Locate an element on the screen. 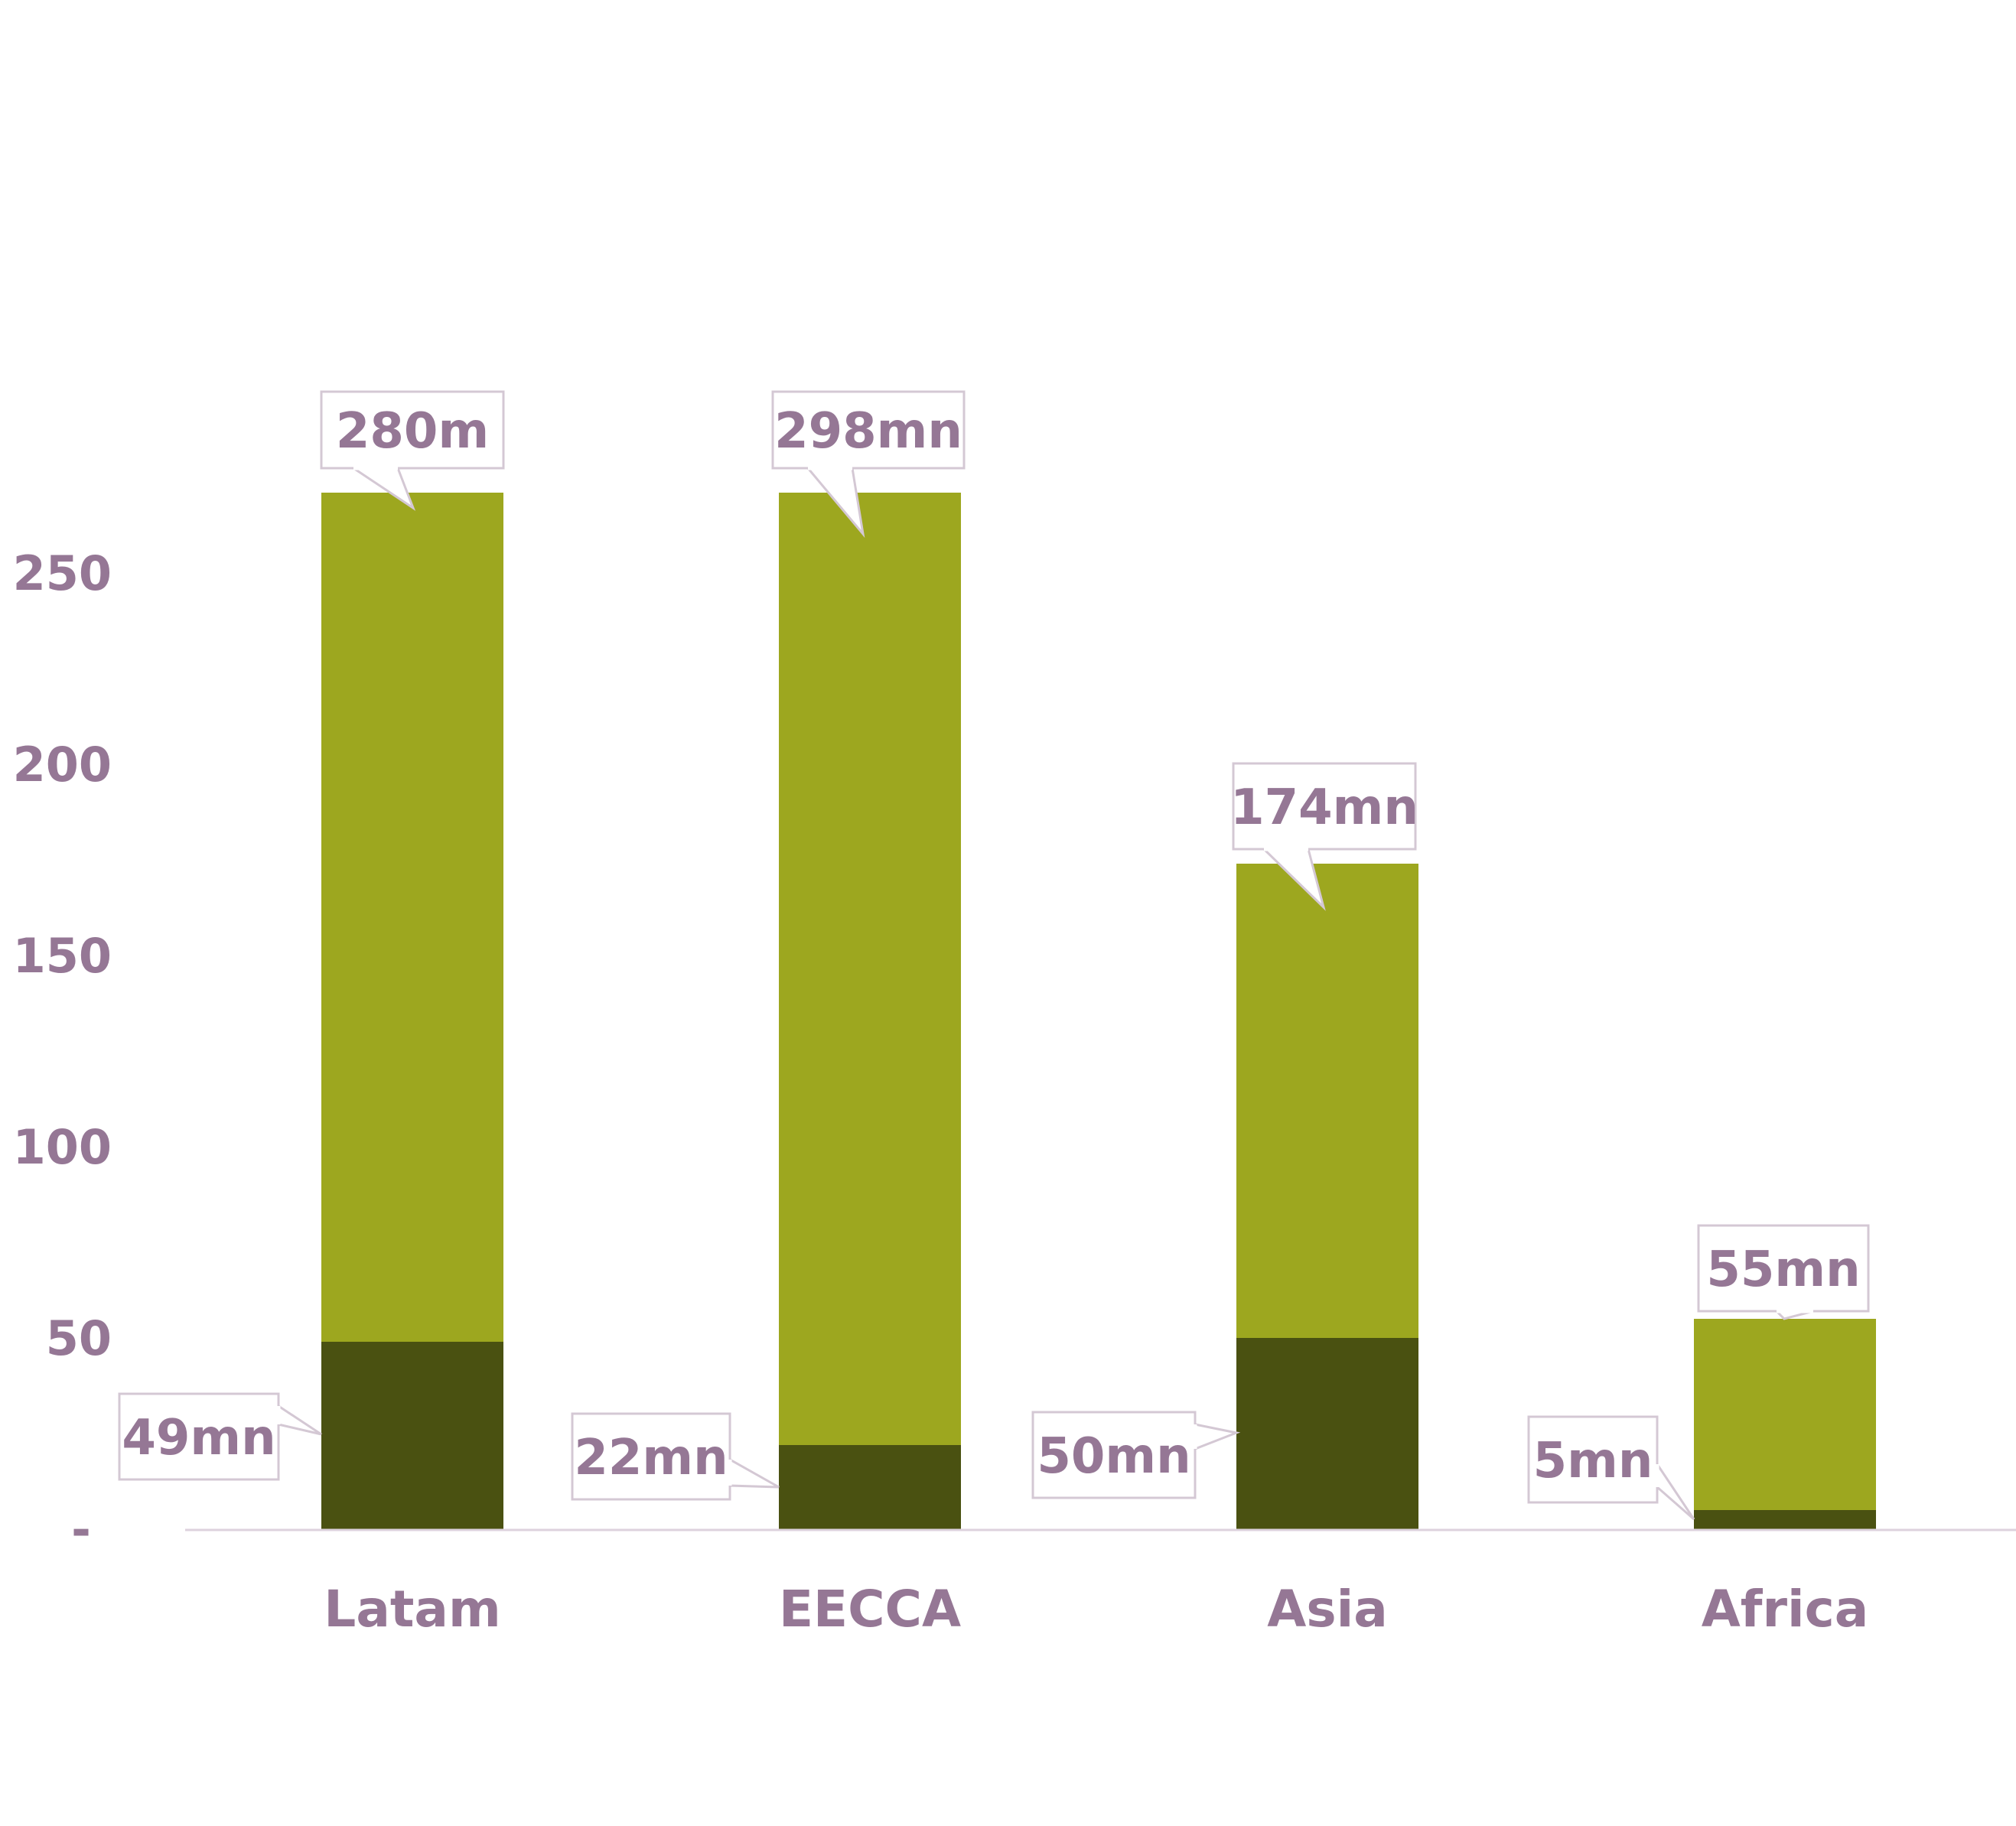 This screenshot has height=1826, width=2016. callout-label: 22mn is located at coordinates (651, 1458).